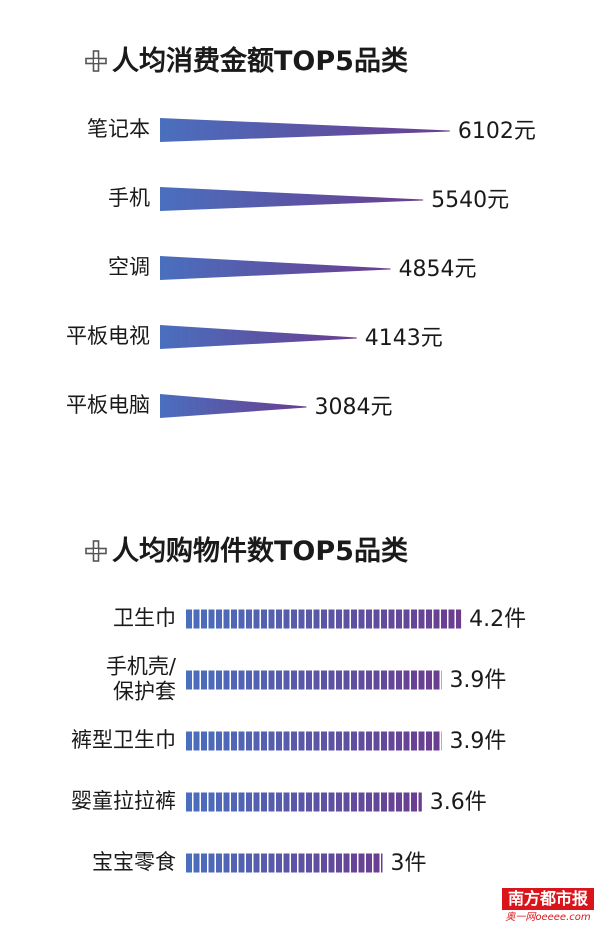 The image size is (596, 930). Describe the element at coordinates (353, 407) in the screenshot. I see `value-label: 3084元` at that location.